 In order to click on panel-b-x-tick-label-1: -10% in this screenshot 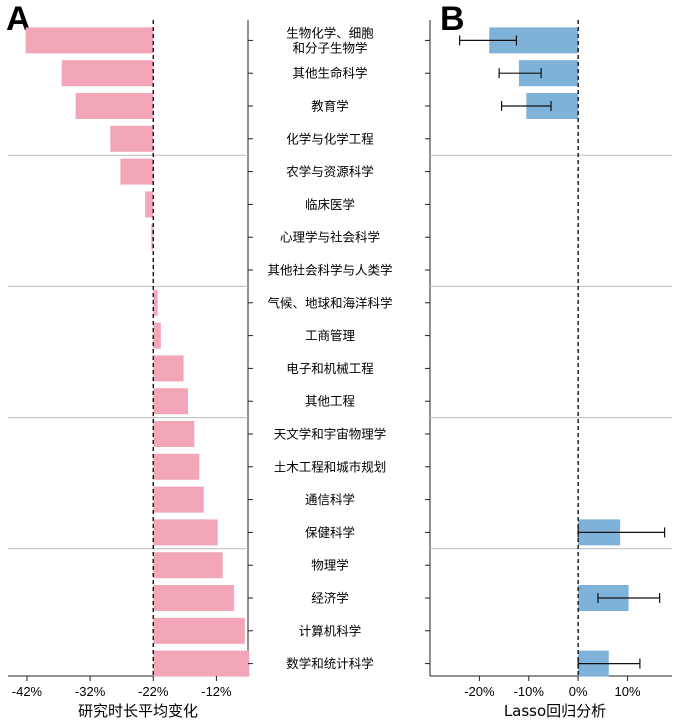, I will do `click(529, 691)`.